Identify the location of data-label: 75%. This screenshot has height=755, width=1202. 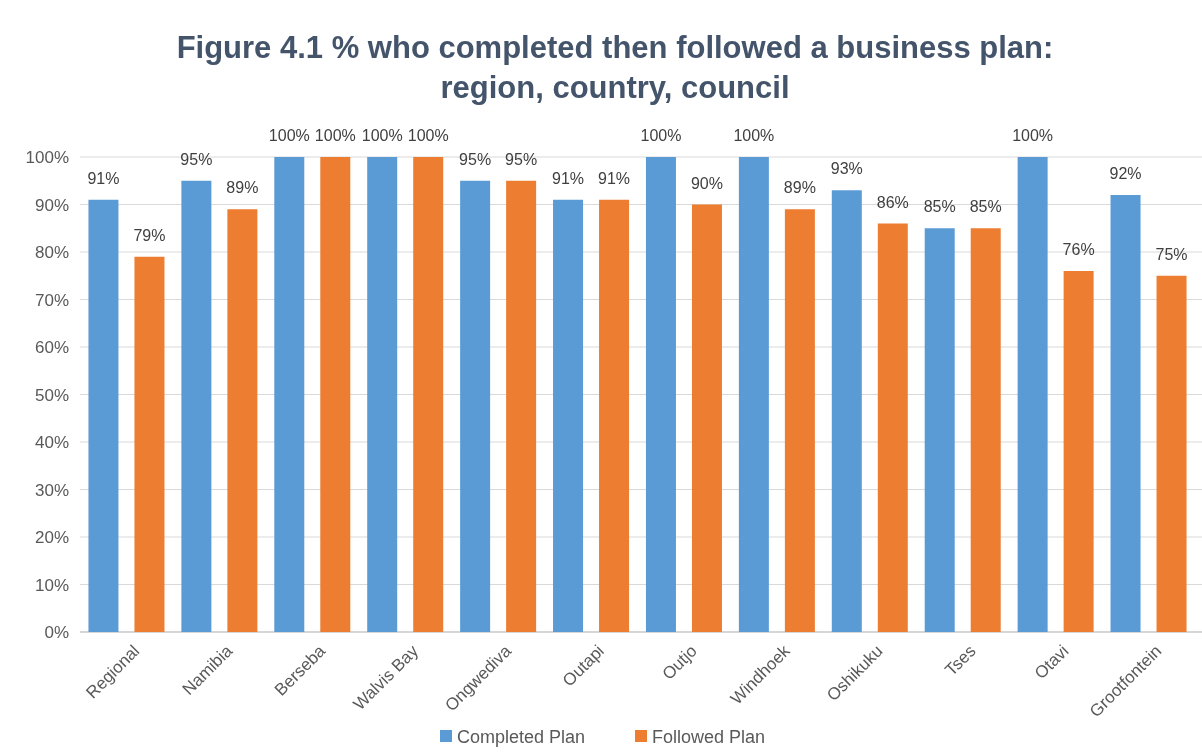
(1171, 254).